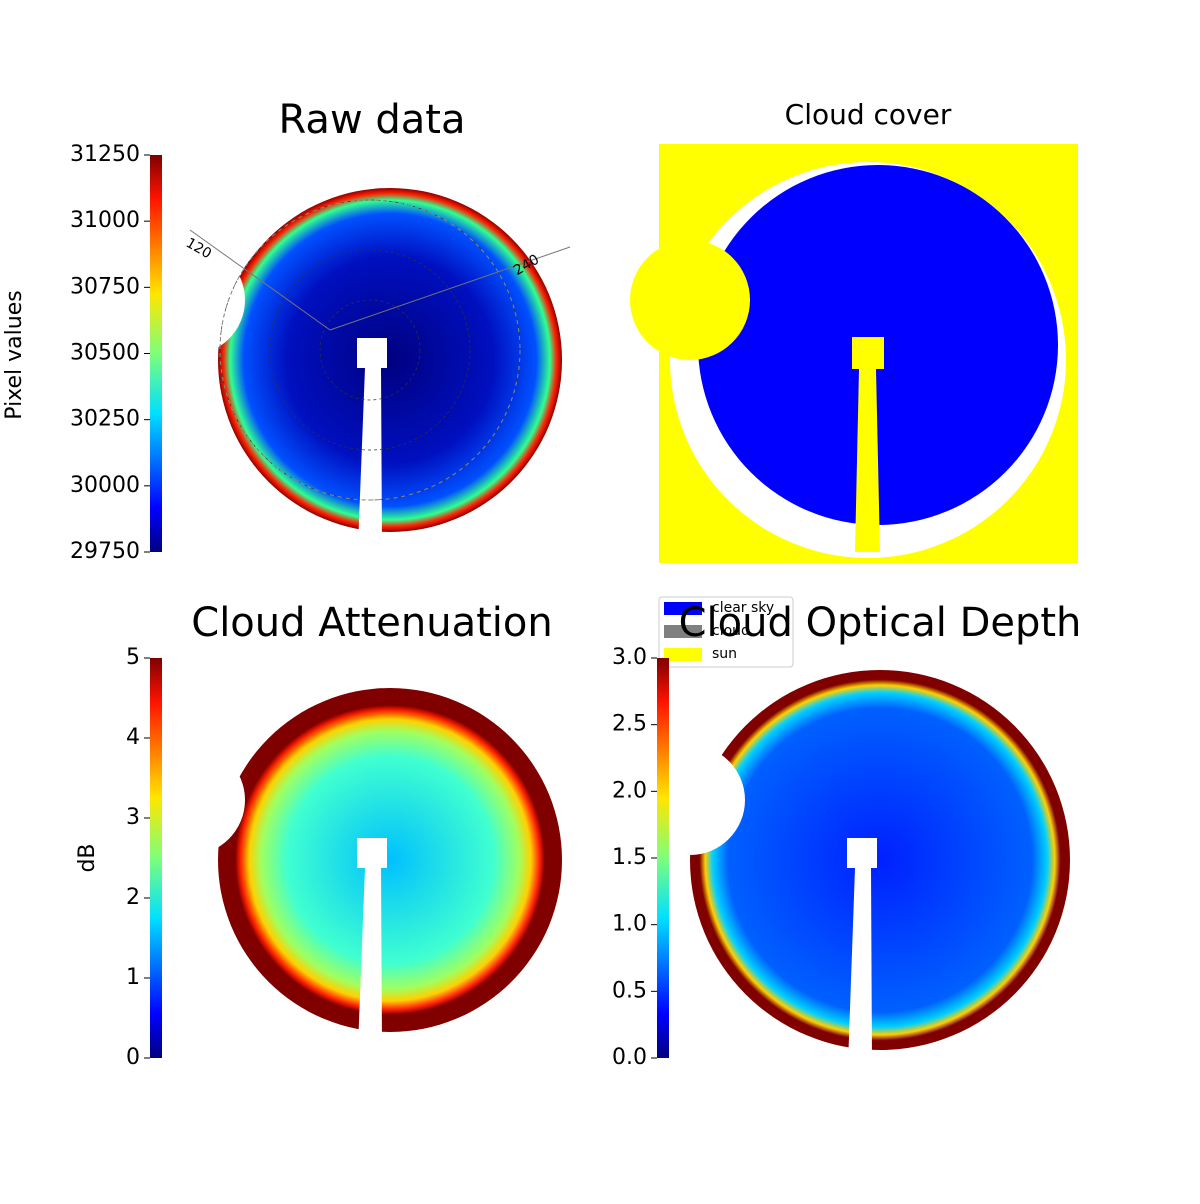  What do you see at coordinates (629, 990) in the screenshot?
I see `colorbar-tick-label: 0.5` at bounding box center [629, 990].